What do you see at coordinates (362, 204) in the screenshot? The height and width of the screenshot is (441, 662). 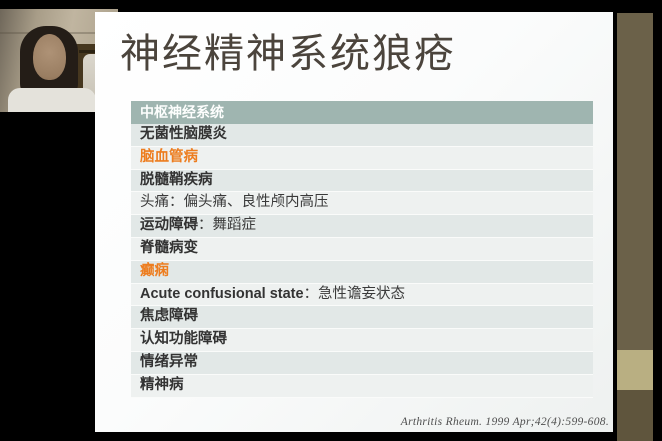 I see `table-row: 头痛：偏头痛、良性颅内高压` at bounding box center [362, 204].